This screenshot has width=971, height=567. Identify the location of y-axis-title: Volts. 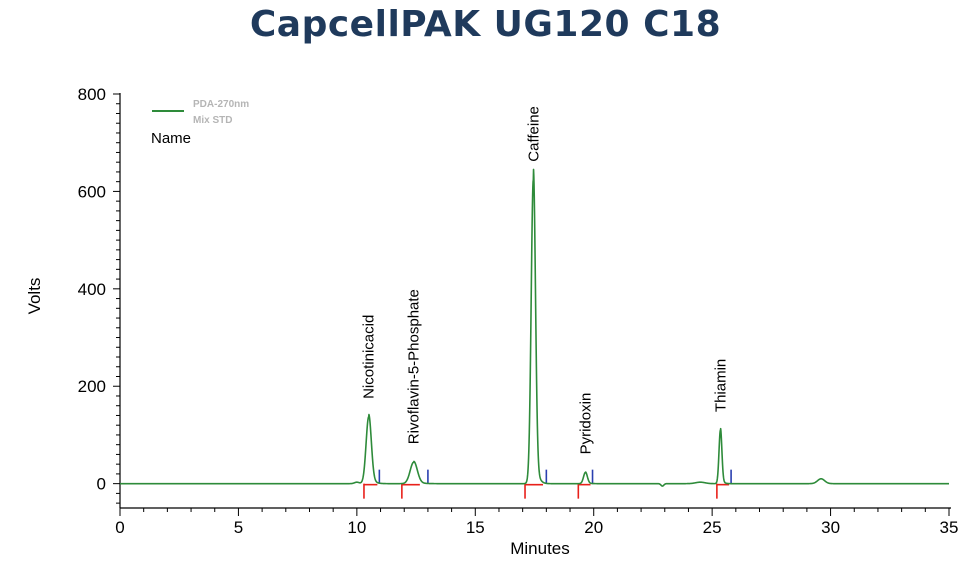
(34, 296).